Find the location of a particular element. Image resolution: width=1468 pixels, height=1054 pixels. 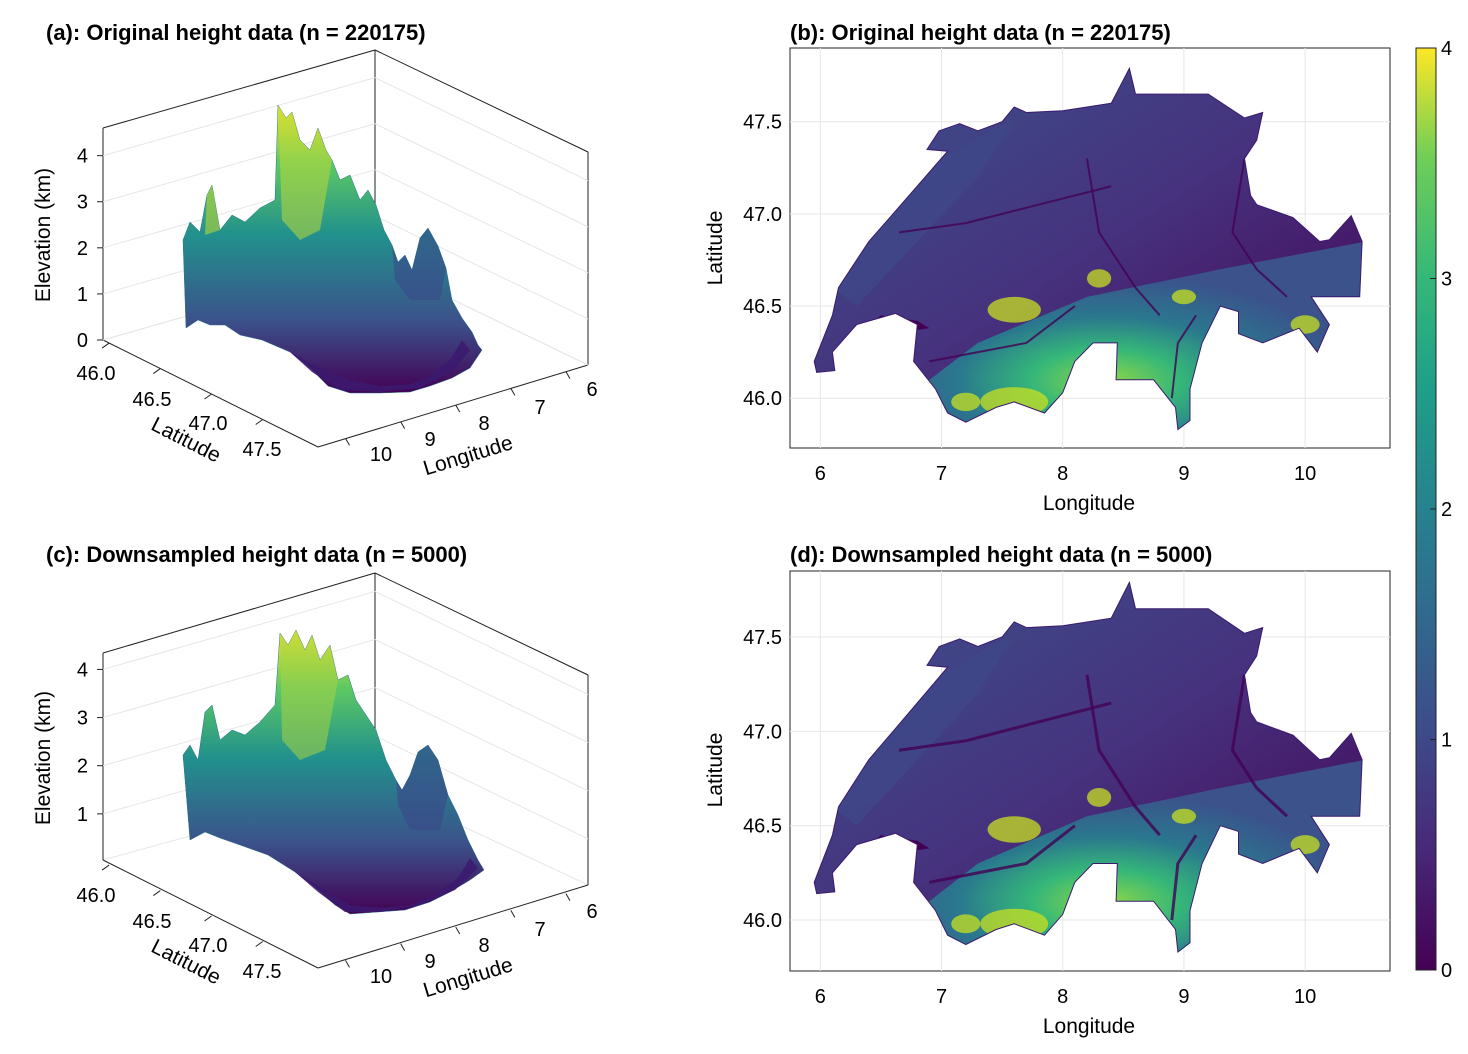

panel-a-box is located at coordinates (345, 248).